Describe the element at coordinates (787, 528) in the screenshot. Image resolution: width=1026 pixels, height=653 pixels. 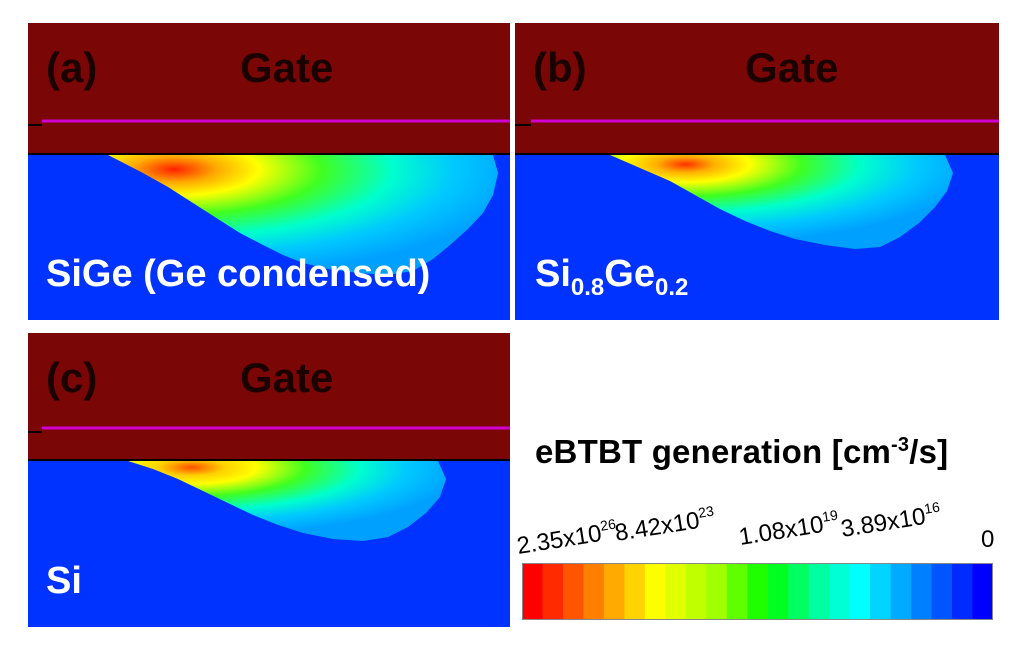
I see `tick-label: 1.08x1019` at that location.